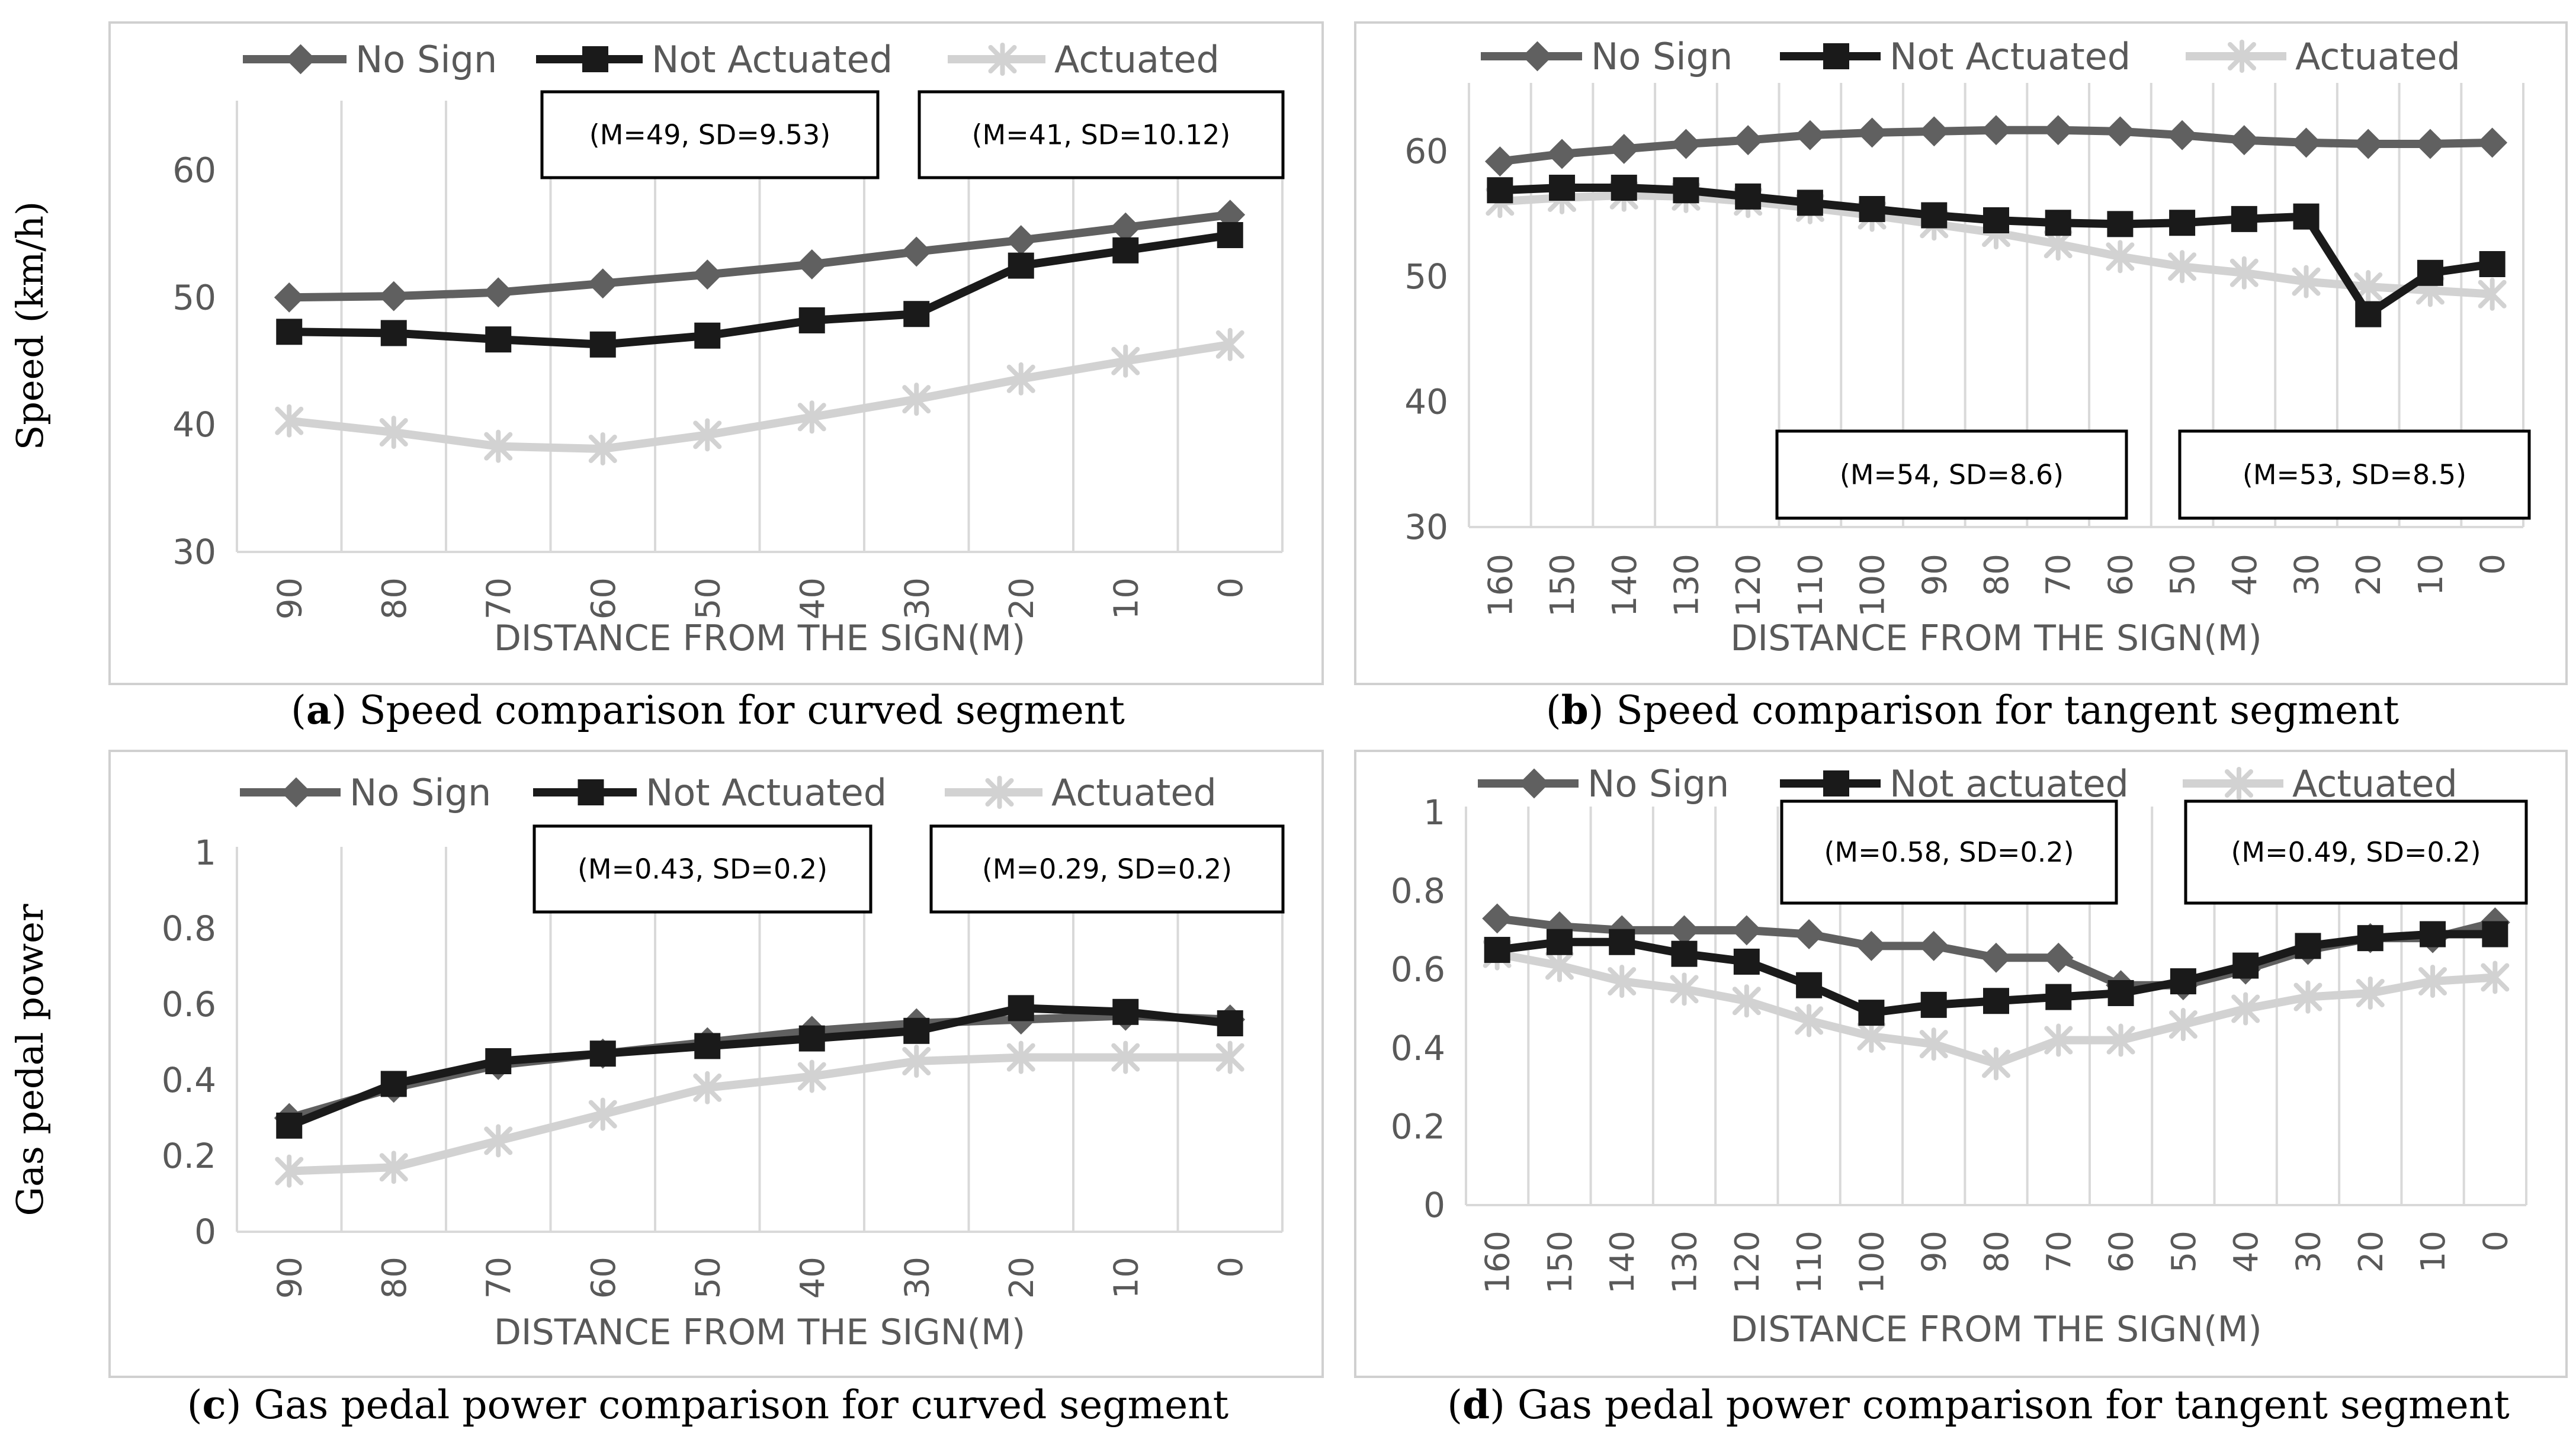 The height and width of the screenshot is (1455, 2576). Describe the element at coordinates (1563, 585) in the screenshot. I see `x-tick-label: 150` at that location.